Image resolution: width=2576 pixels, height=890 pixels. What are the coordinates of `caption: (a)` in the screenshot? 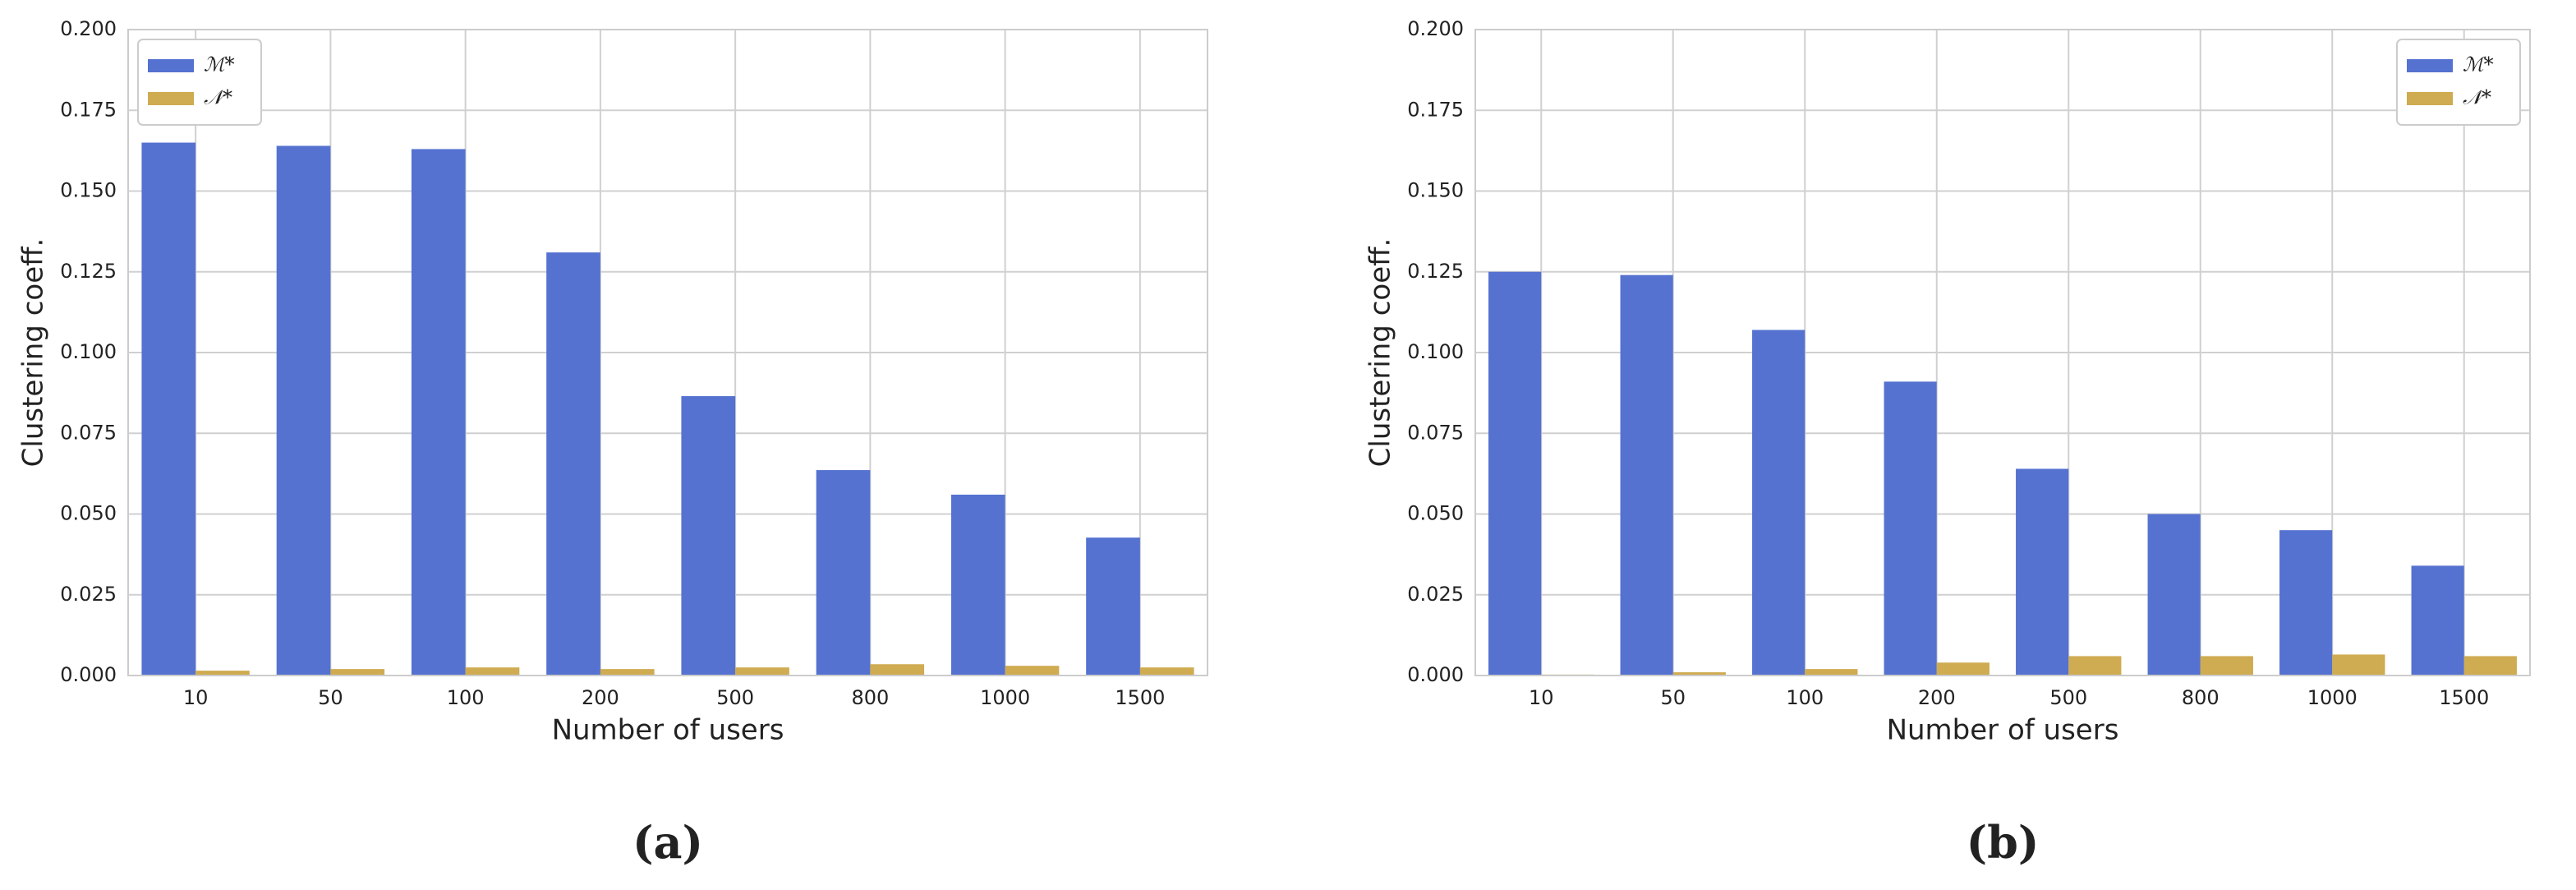 It's located at (667, 843).